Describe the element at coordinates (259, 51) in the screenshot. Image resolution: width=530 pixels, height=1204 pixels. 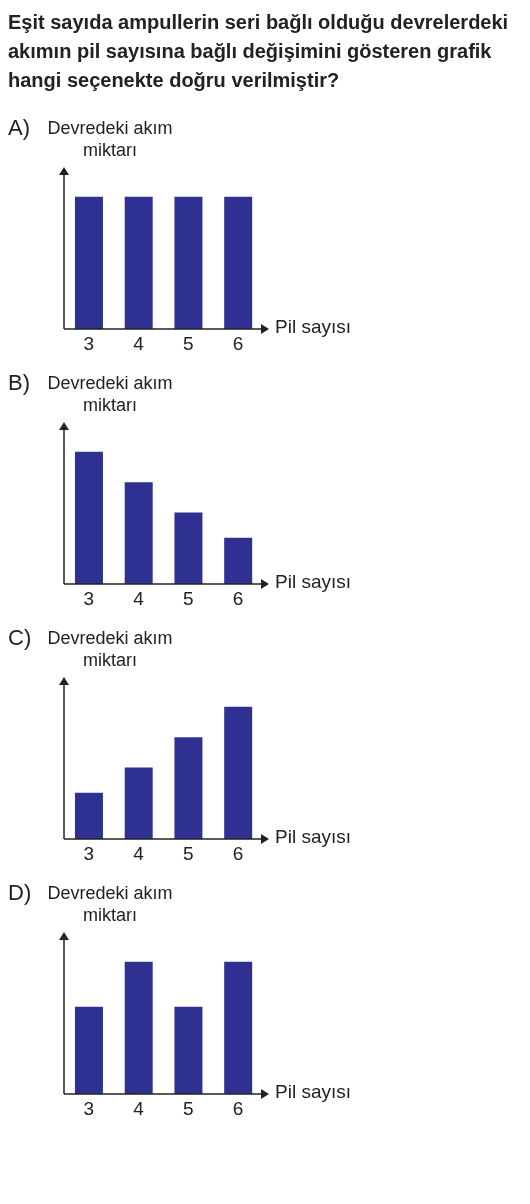
I see `chart-title: Eşit sayıda ampullerin seri bağlı olduğu devrelerdeki akımın pil sayısına bağlı değişimini gösteren grafik hangi seçenekte doğru verilmiştir?` at that location.